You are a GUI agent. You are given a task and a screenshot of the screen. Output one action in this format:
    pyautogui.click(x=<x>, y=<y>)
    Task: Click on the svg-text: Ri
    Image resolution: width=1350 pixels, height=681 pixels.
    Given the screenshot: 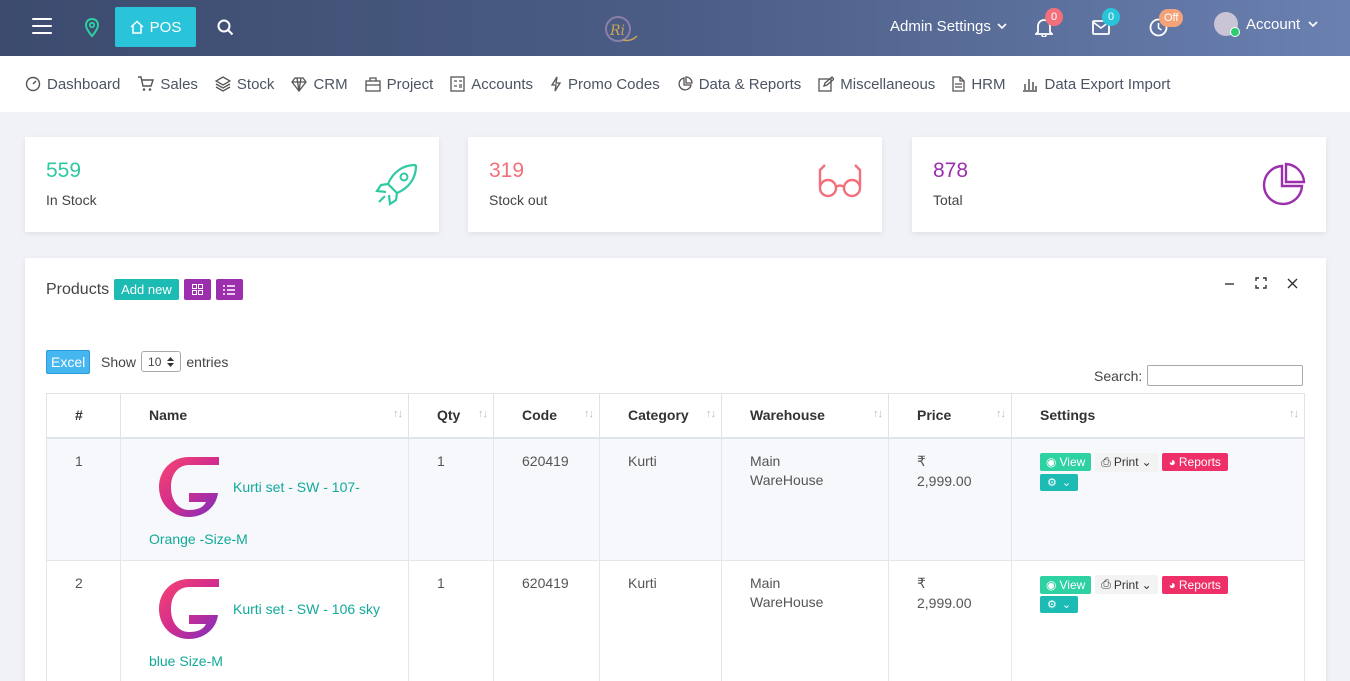 What is the action you would take?
    pyautogui.click(x=617, y=31)
    